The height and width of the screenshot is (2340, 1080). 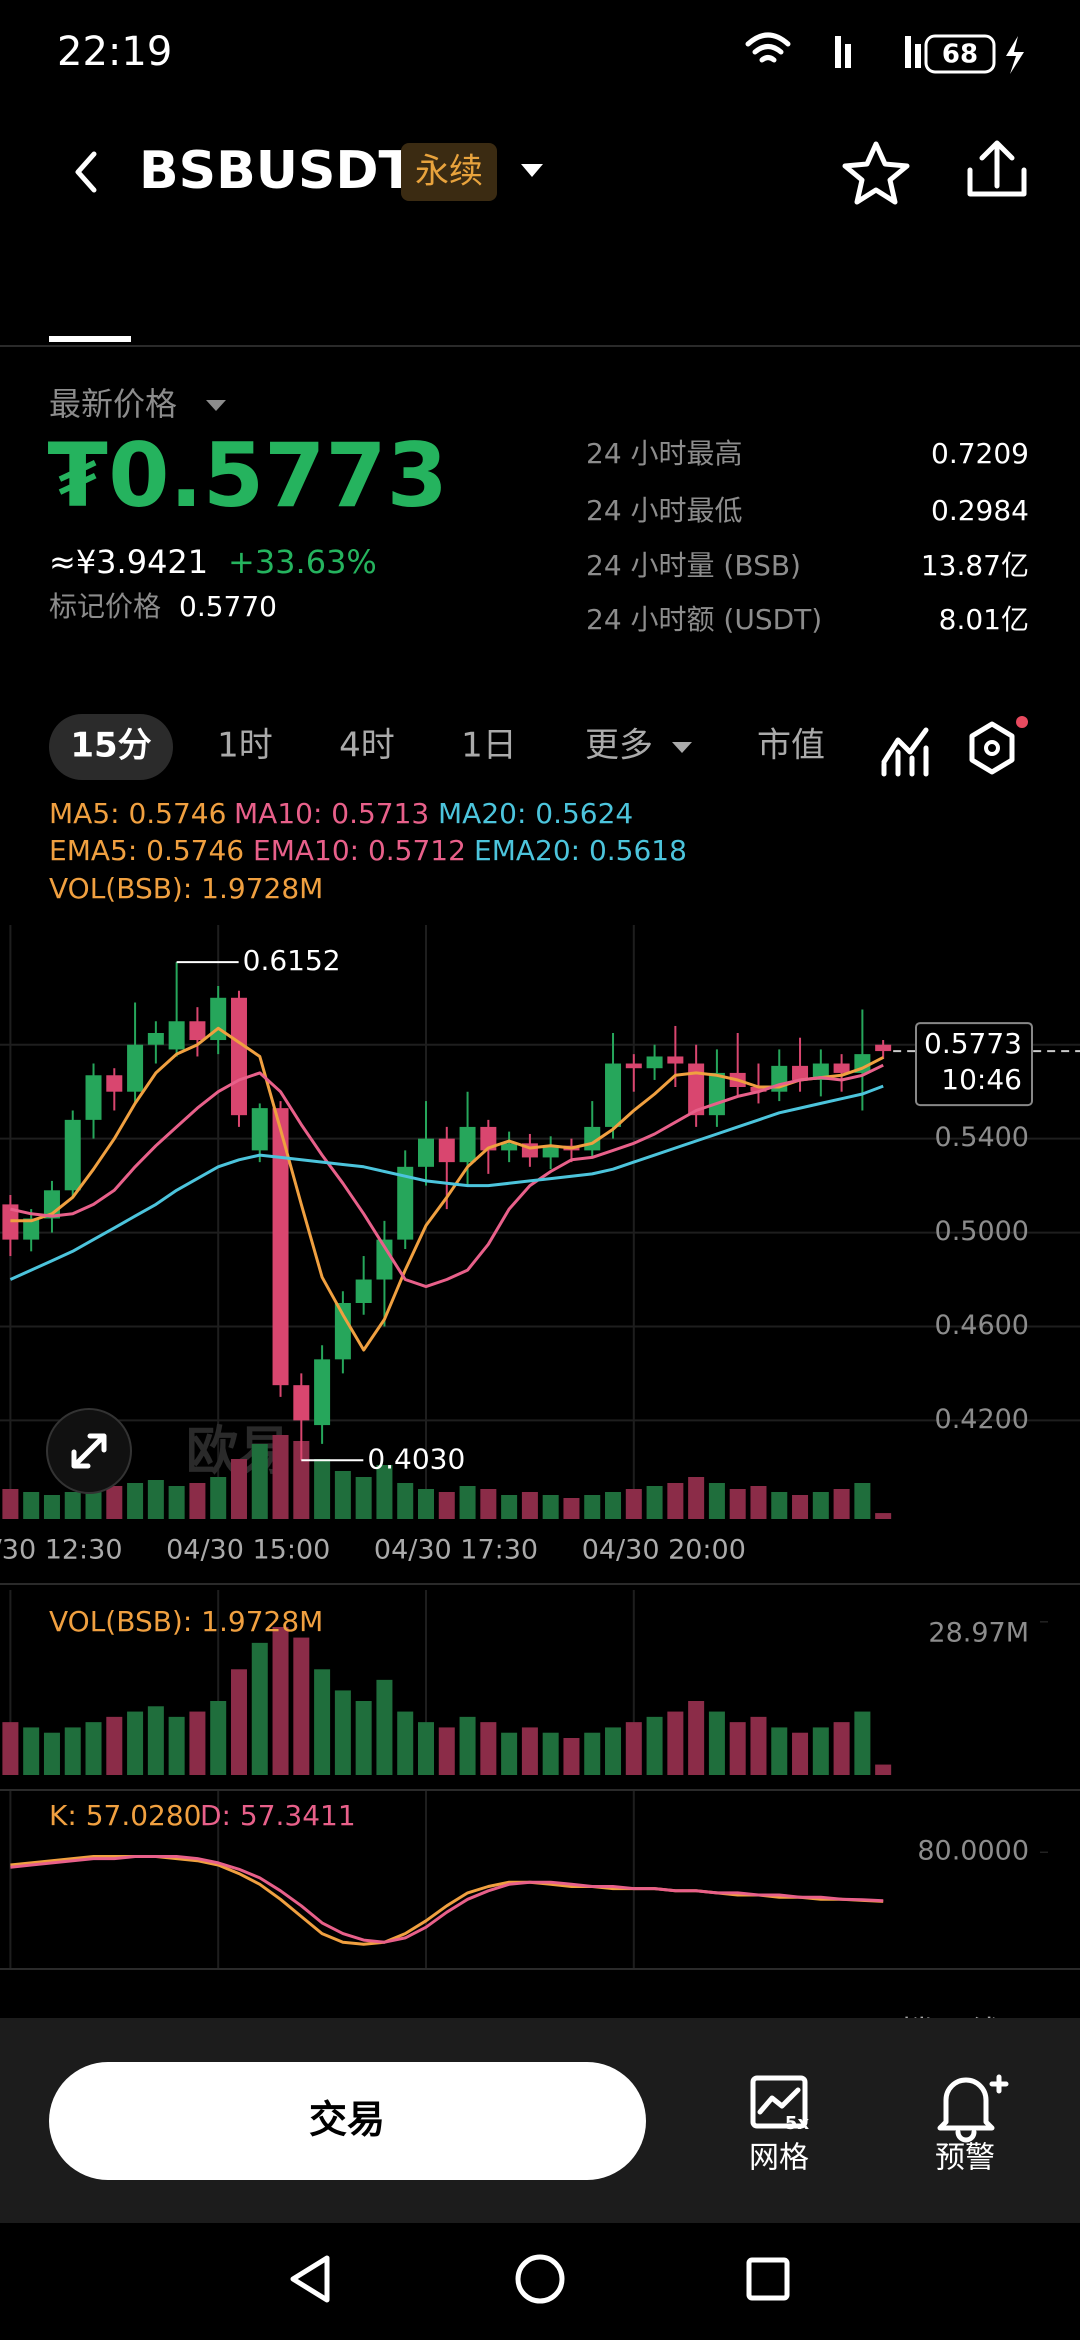 I want to click on vol-pane-legend: VOL(BSB): 1.9728M, so click(x=186, y=1621).